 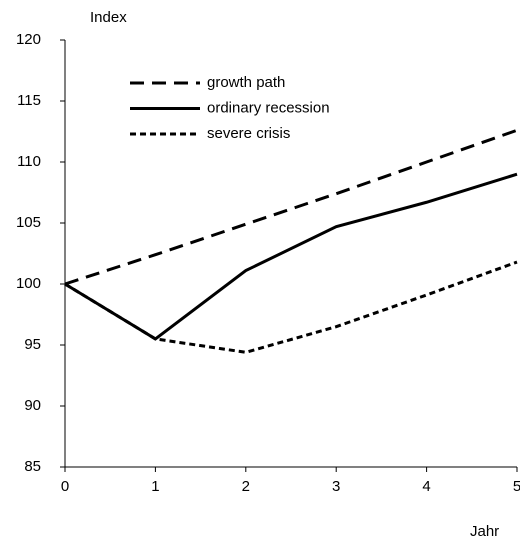 What do you see at coordinates (484, 531) in the screenshot?
I see `x-axis-label: Jahr` at bounding box center [484, 531].